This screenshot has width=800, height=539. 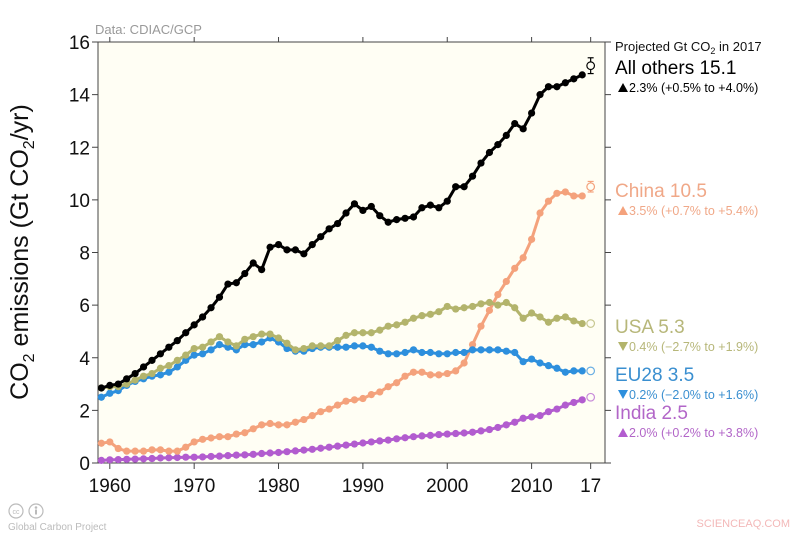 What do you see at coordinates (531, 486) in the screenshot?
I see `x-tick-label: 2010` at bounding box center [531, 486].